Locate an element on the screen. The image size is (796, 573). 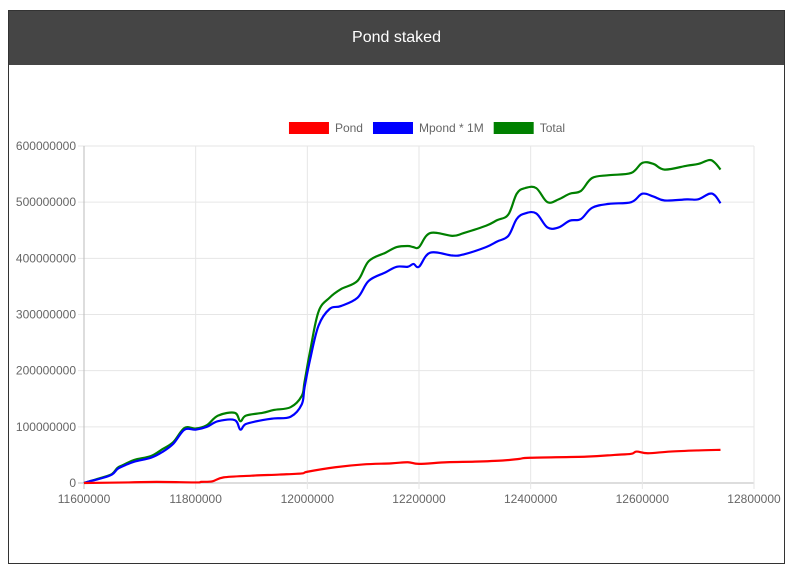
x-tick-label: 12000000 is located at coordinates (308, 499).